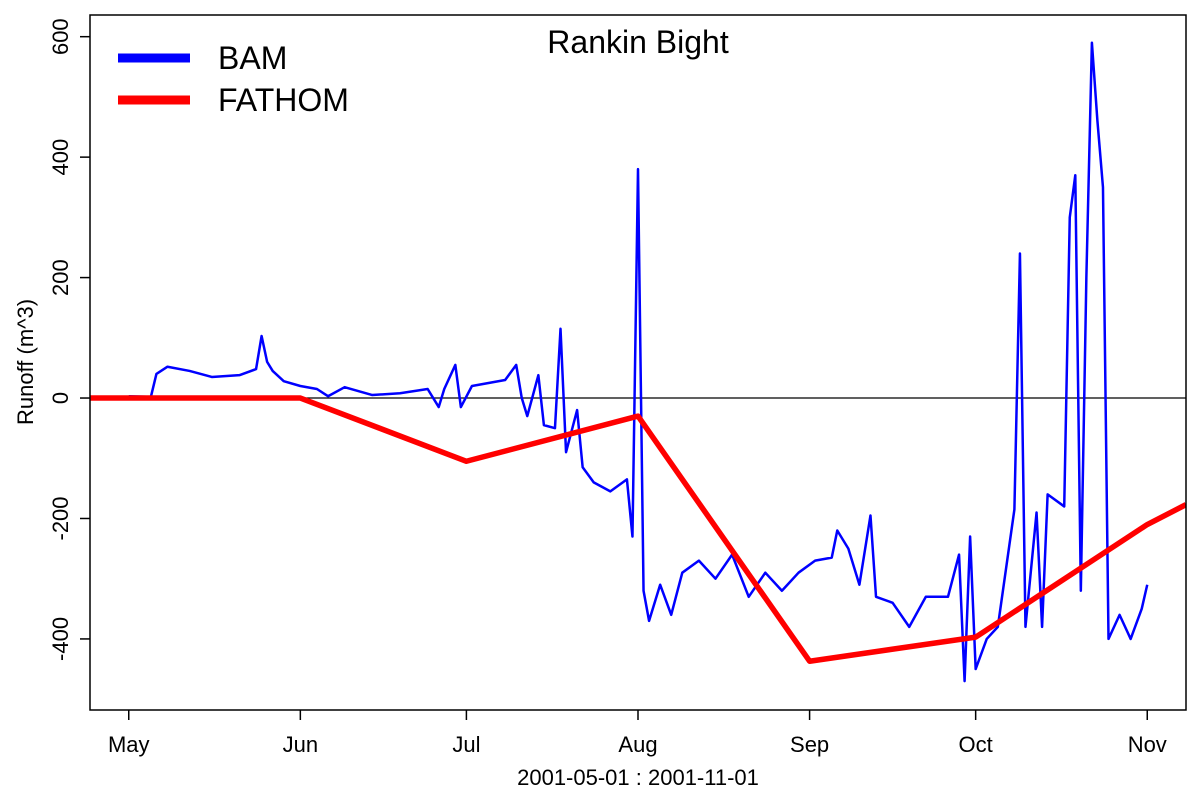  What do you see at coordinates (466, 744) in the screenshot?
I see `x-tick-label: Jul` at bounding box center [466, 744].